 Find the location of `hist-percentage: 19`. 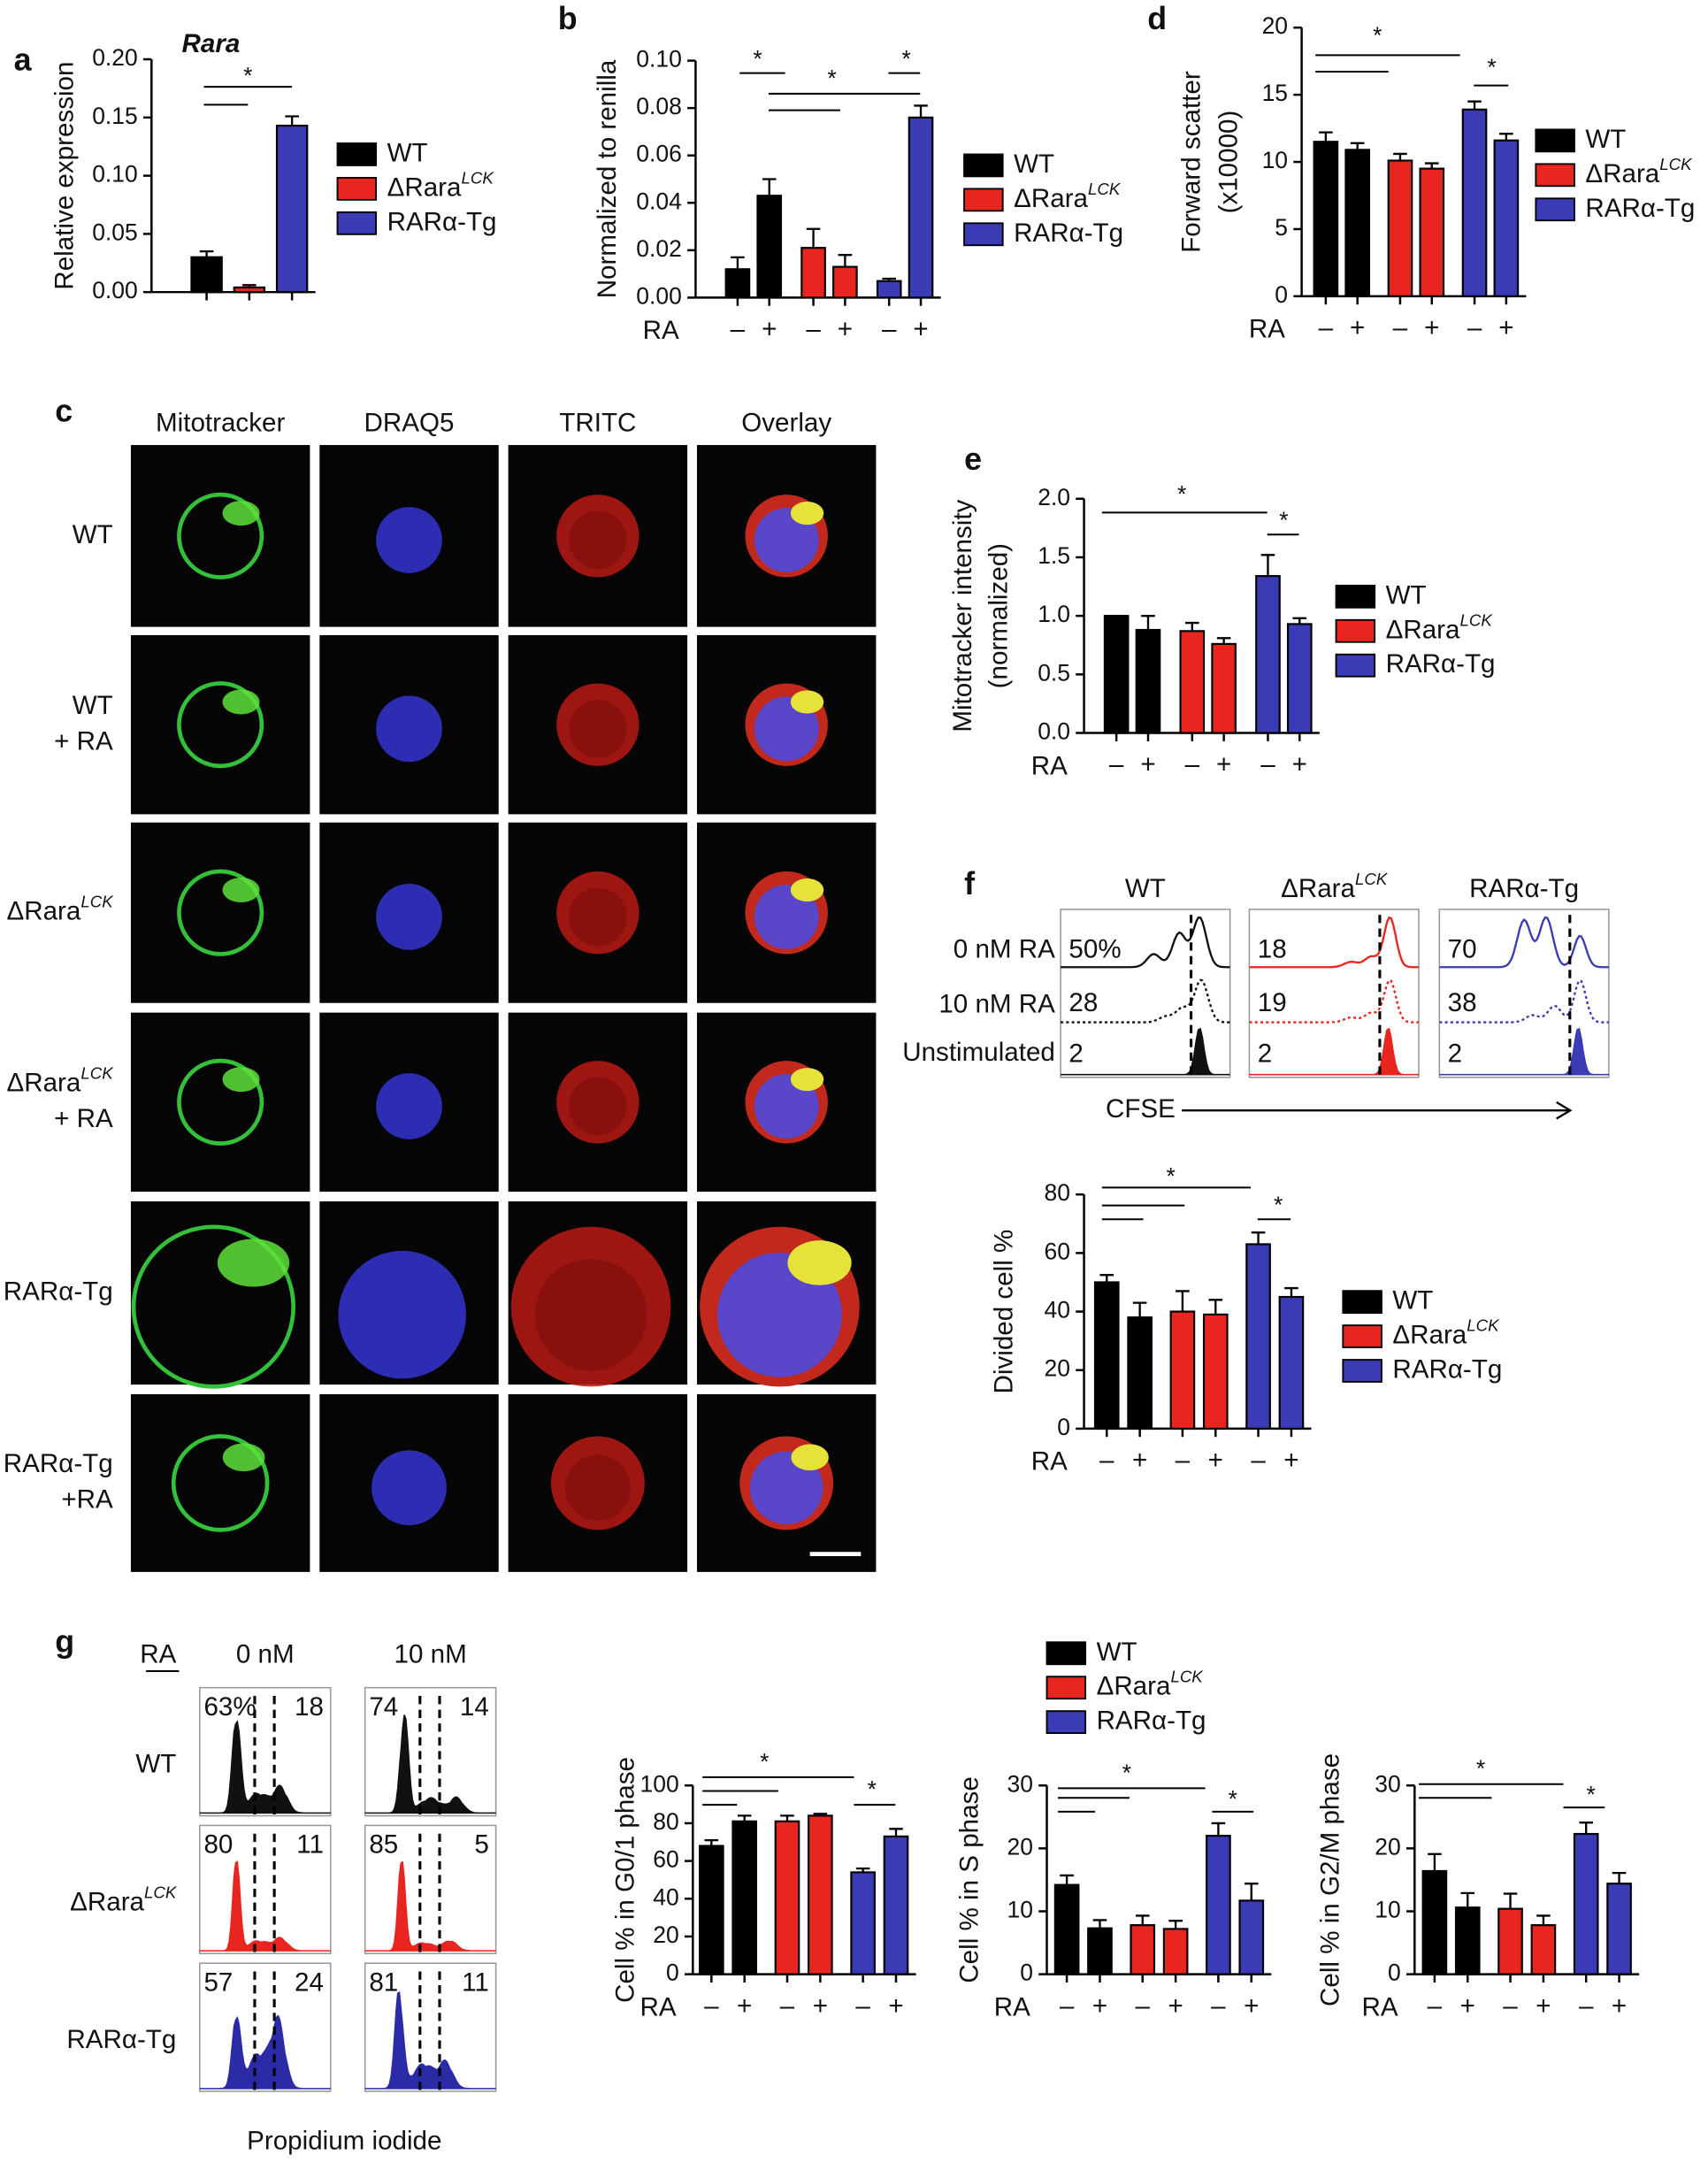

hist-percentage: 19 is located at coordinates (1273, 1002).